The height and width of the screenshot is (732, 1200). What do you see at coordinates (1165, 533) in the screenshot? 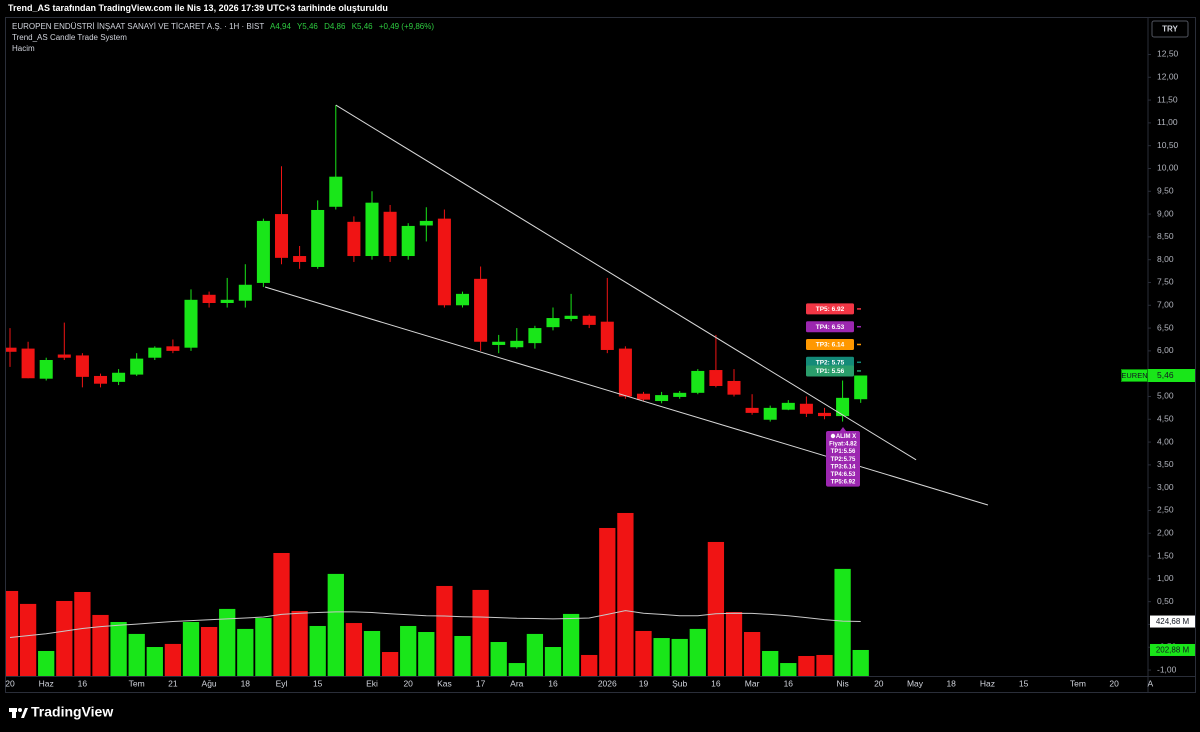
I see `y-tick-label: 2,00` at bounding box center [1165, 533].